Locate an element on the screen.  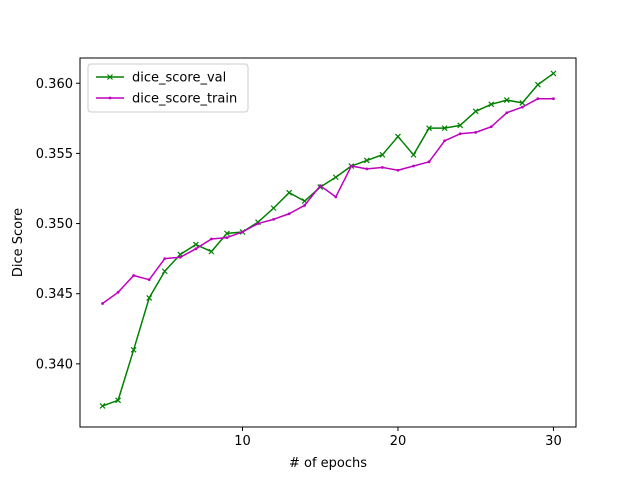
legend-box is located at coordinates (168, 88).